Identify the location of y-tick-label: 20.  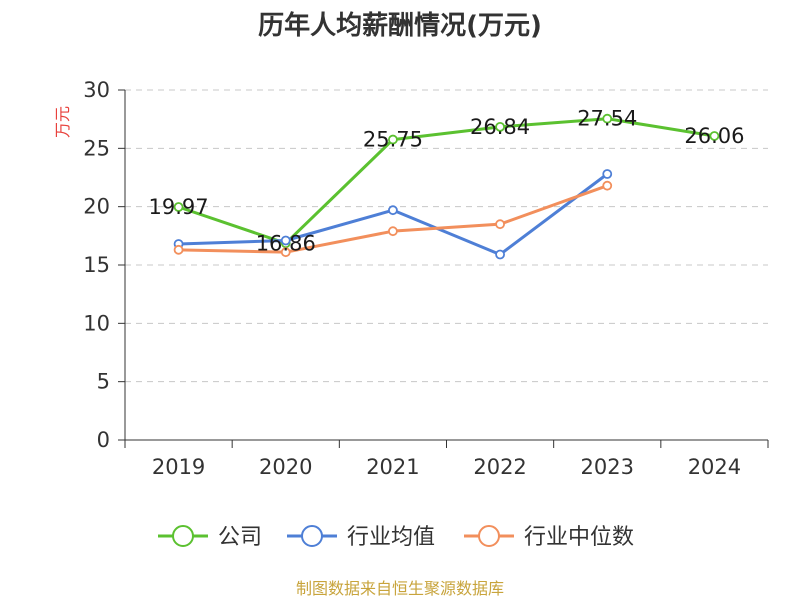
(96, 207).